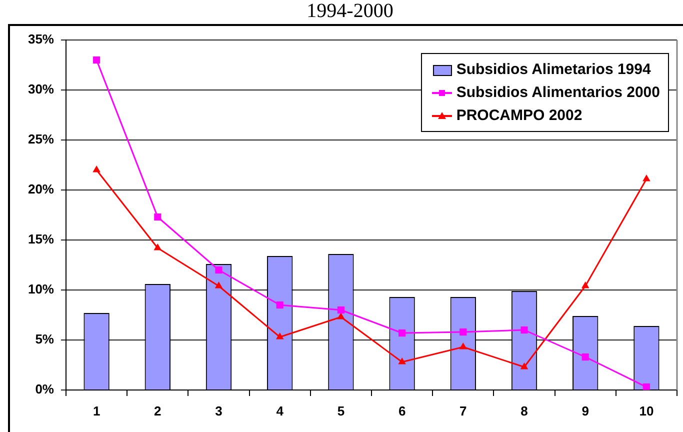  What do you see at coordinates (41, 89) in the screenshot?
I see `y-tick-label: 30%` at bounding box center [41, 89].